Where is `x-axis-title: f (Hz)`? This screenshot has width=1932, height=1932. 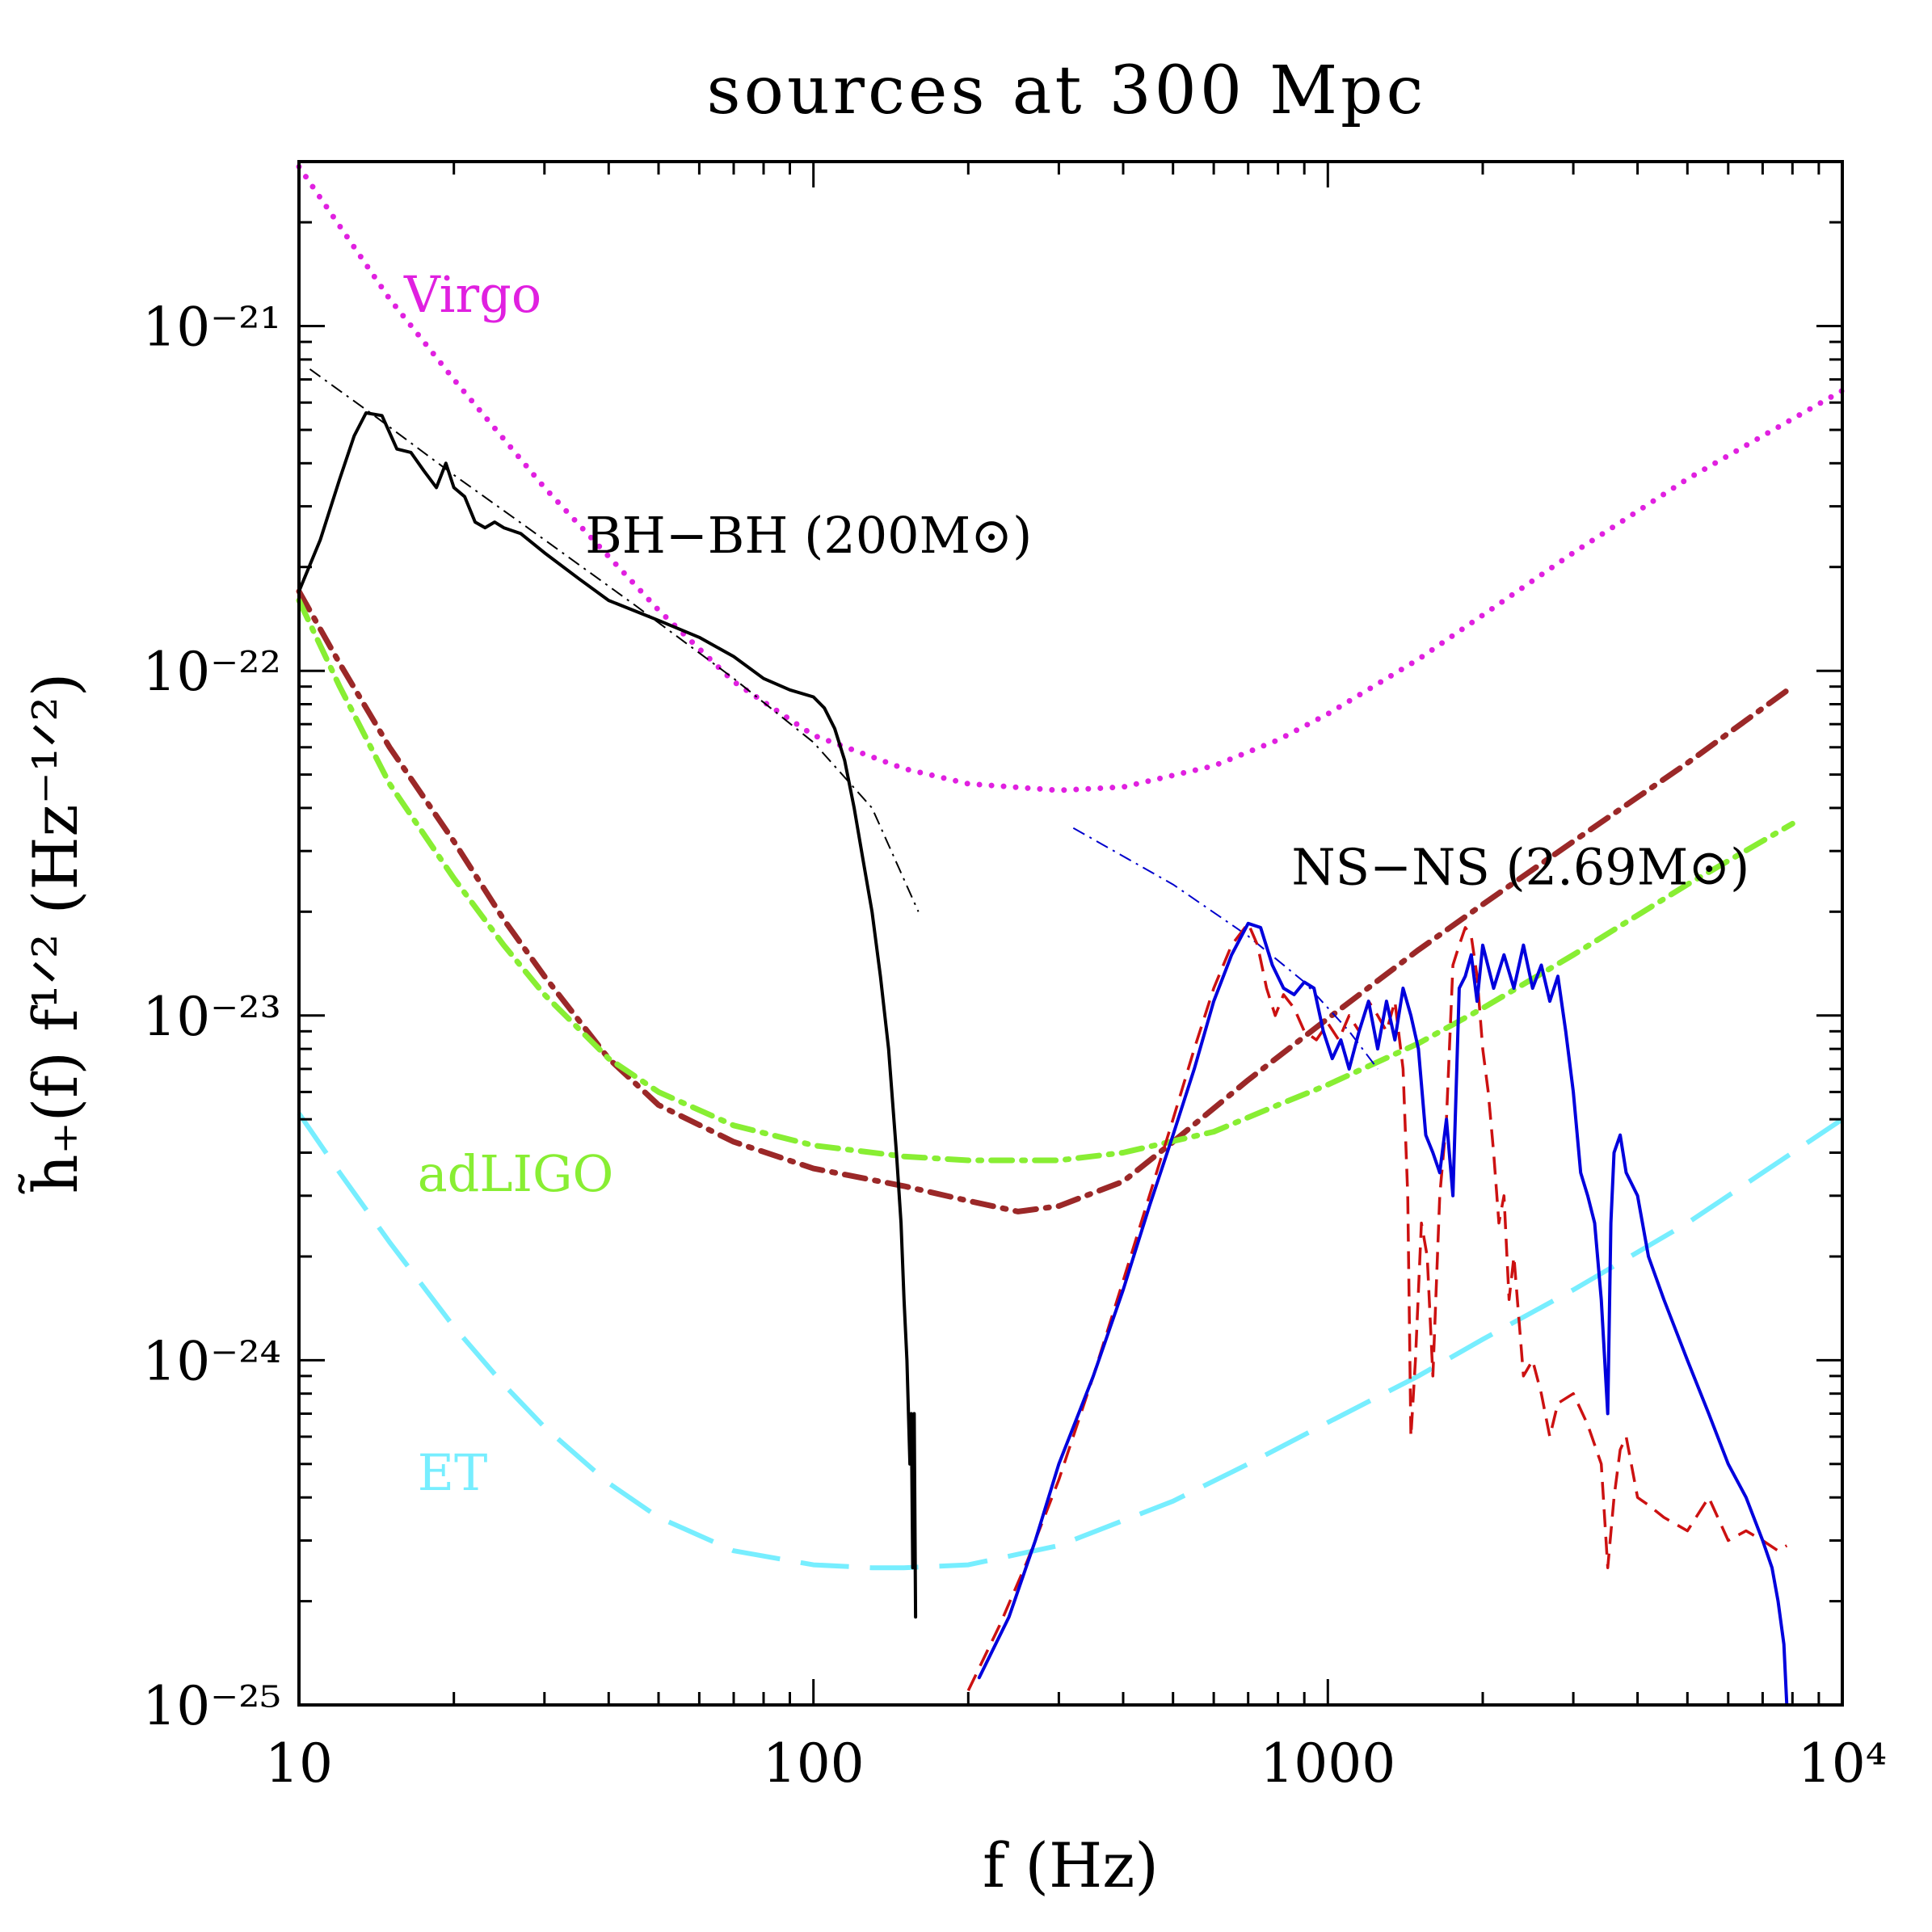
x-axis-title: f (Hz) is located at coordinates (1071, 1865).